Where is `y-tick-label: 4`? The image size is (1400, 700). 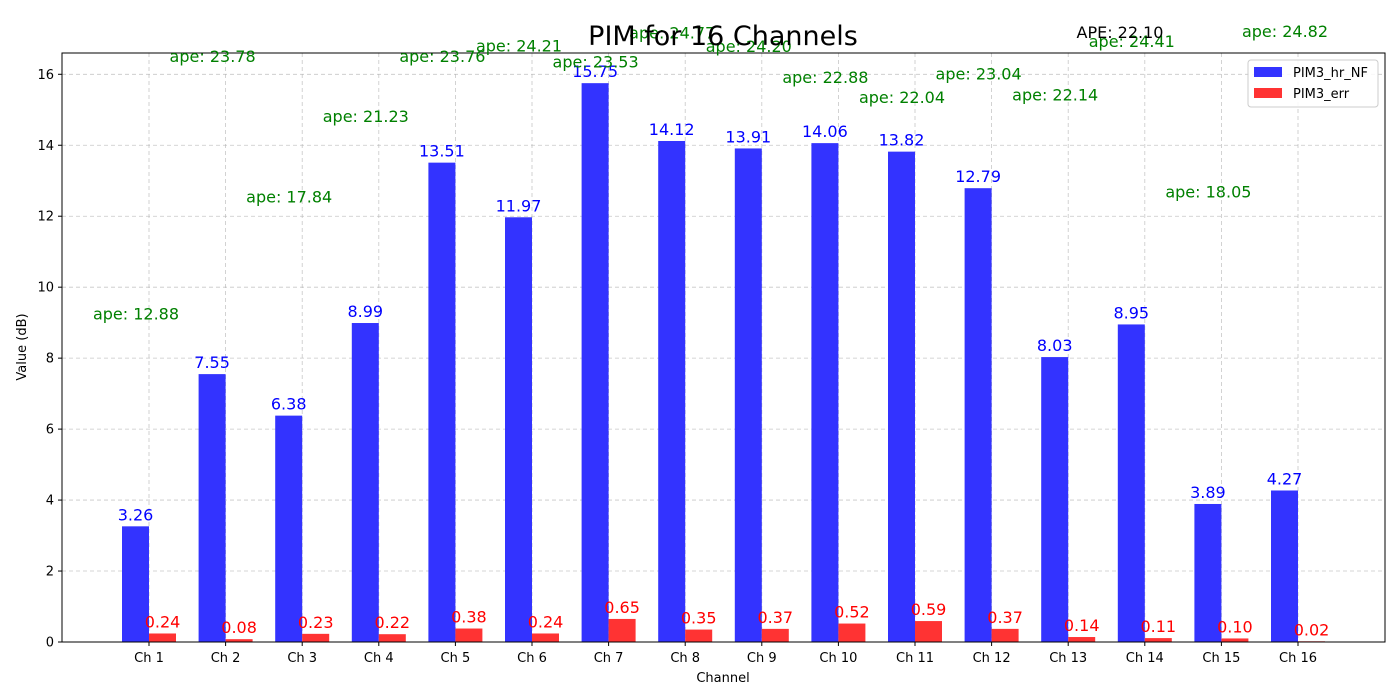 y-tick-label: 4 is located at coordinates (50, 501).